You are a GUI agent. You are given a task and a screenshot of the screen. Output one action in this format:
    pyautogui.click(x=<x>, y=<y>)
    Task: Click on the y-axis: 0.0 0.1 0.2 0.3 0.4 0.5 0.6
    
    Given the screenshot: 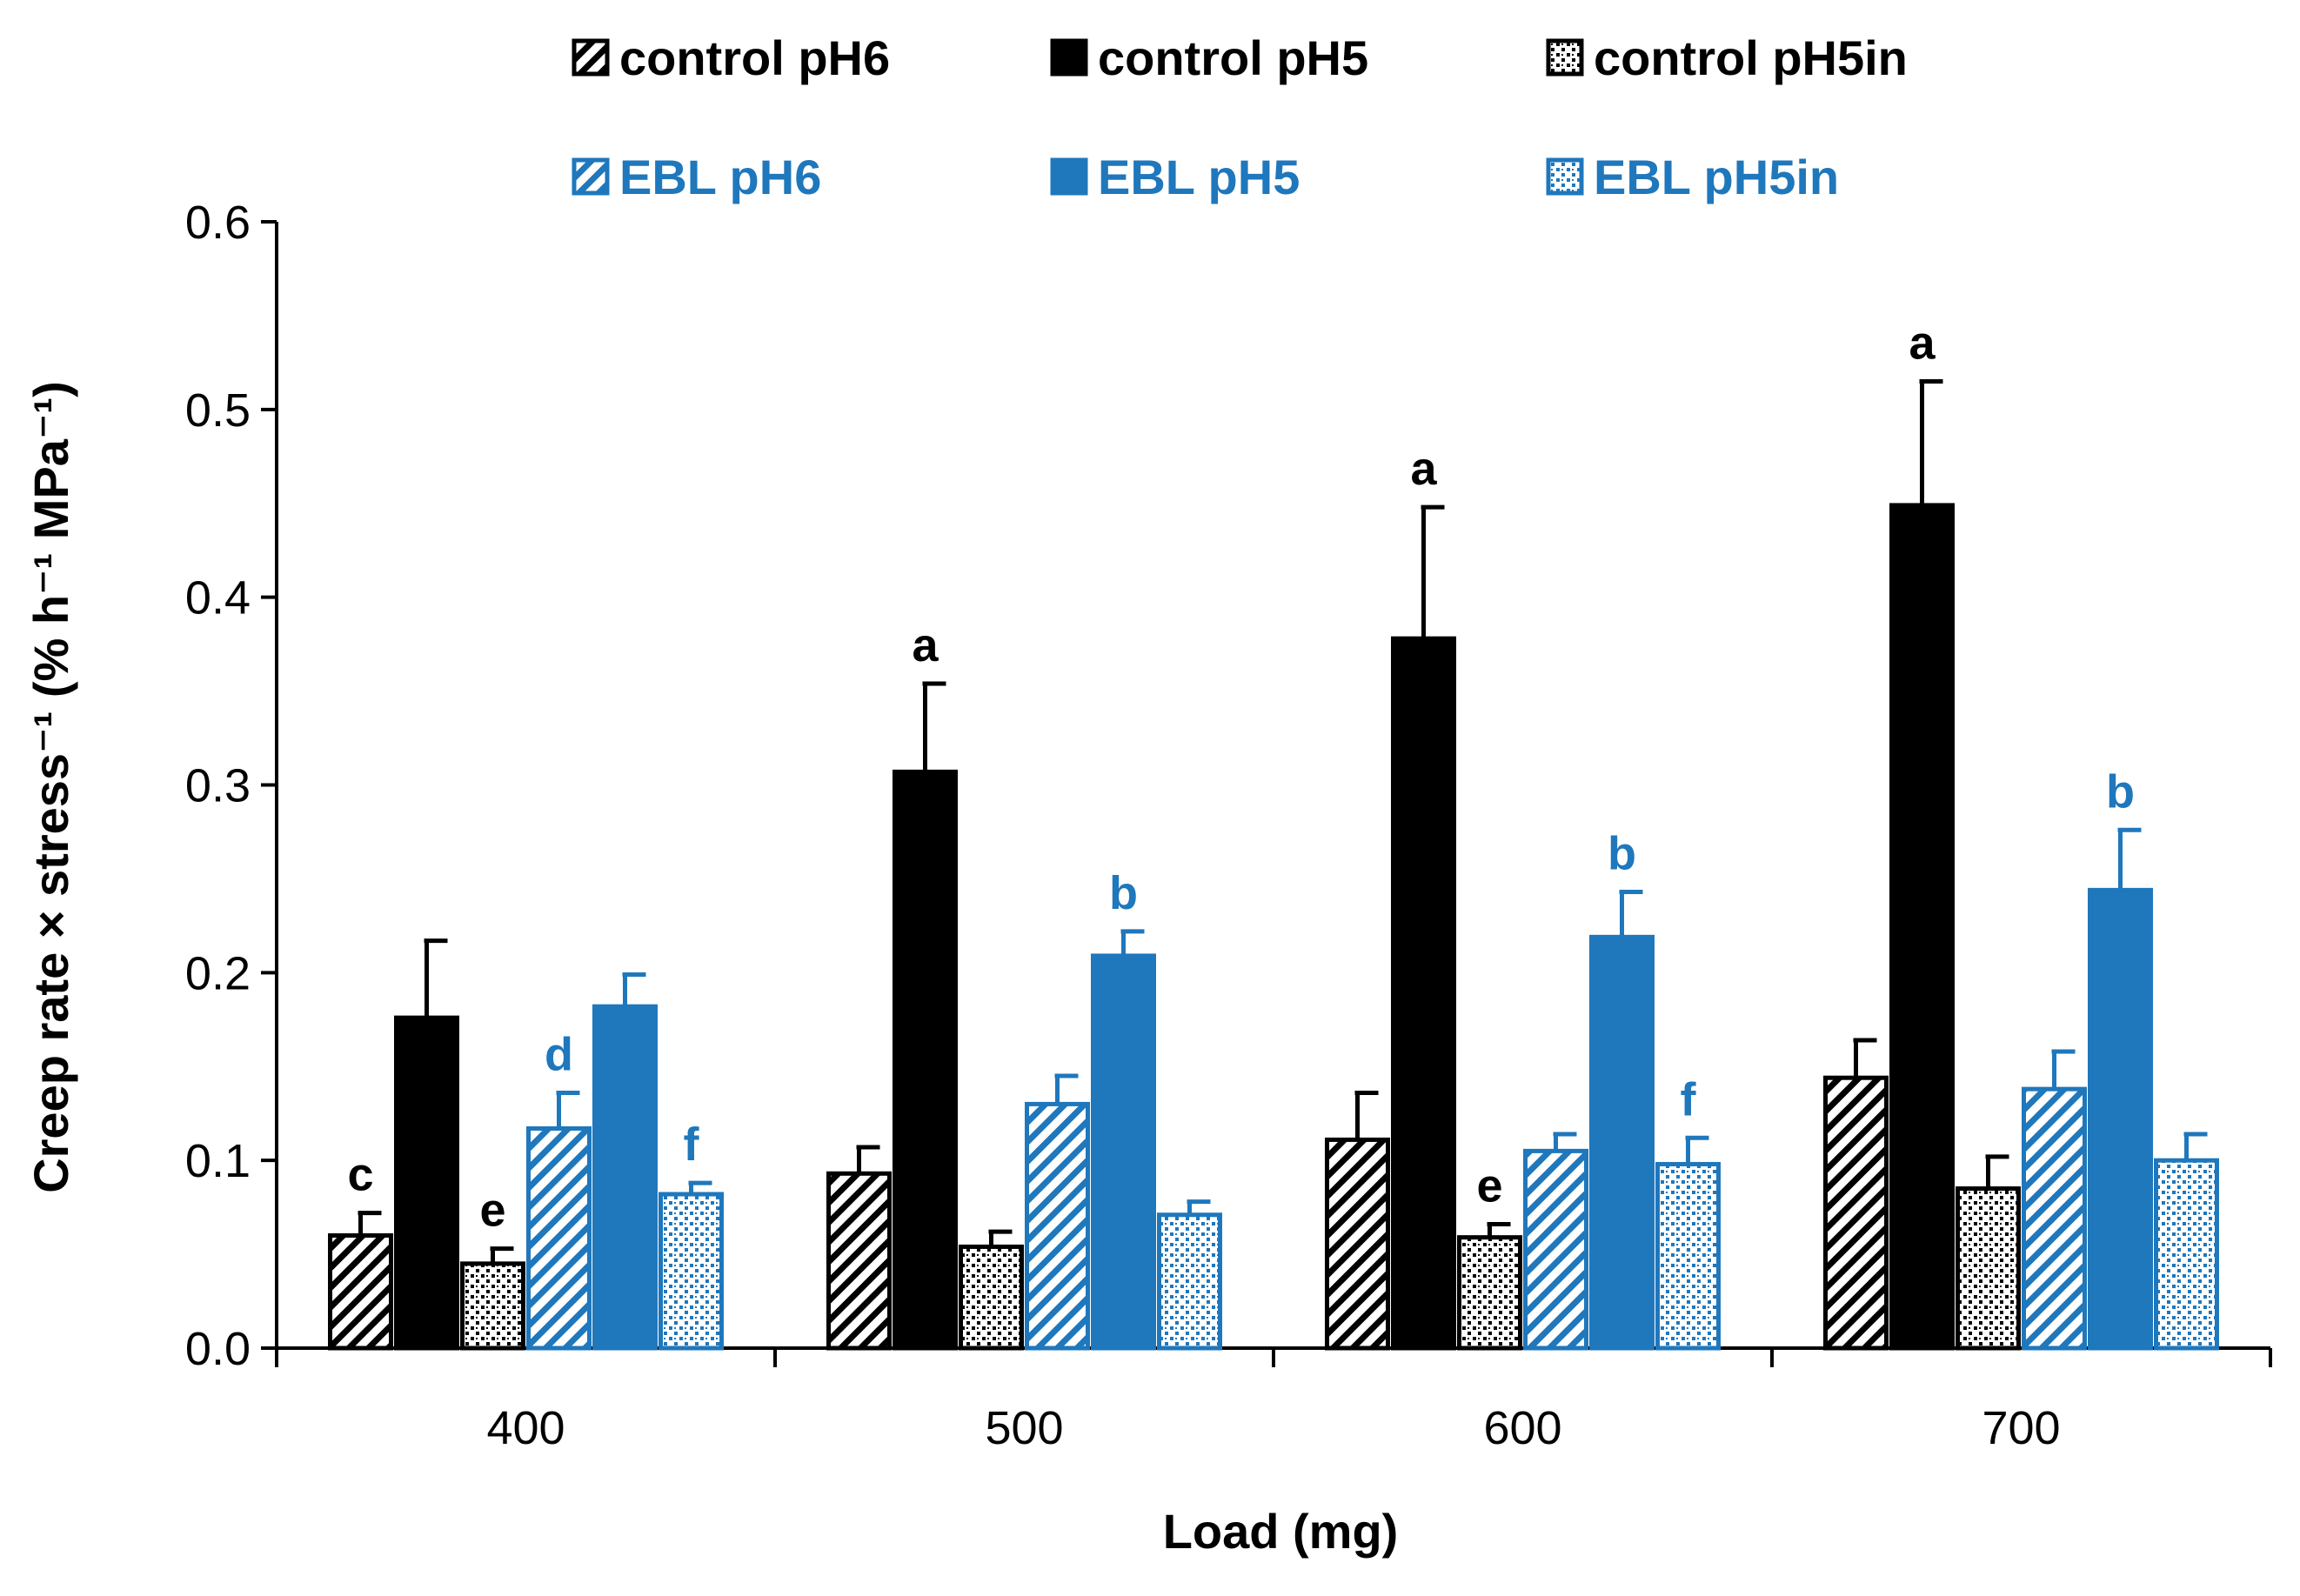 What is the action you would take?
    pyautogui.click(x=231, y=786)
    